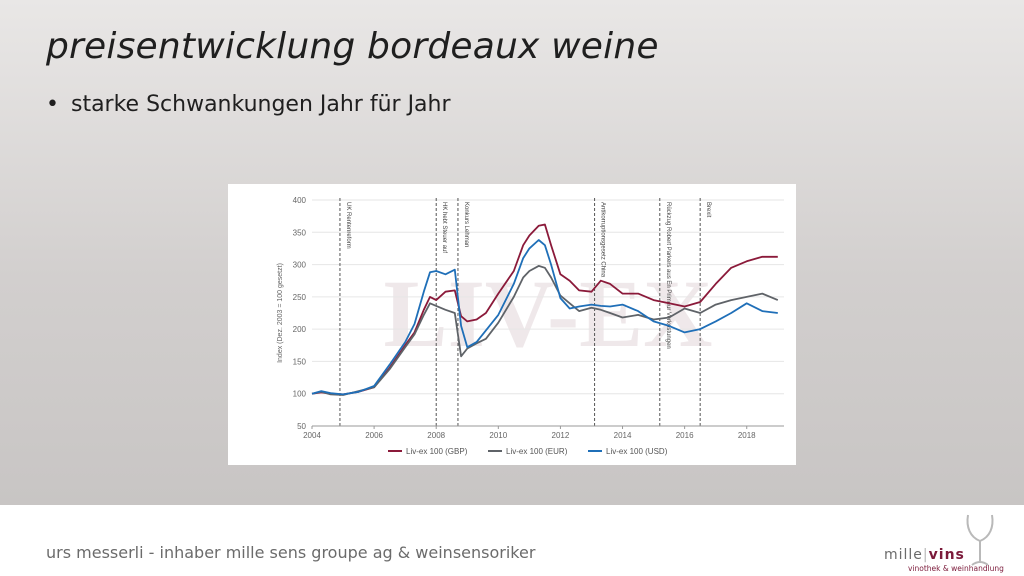  I want to click on x-tick-label: 2010, so click(498, 435).